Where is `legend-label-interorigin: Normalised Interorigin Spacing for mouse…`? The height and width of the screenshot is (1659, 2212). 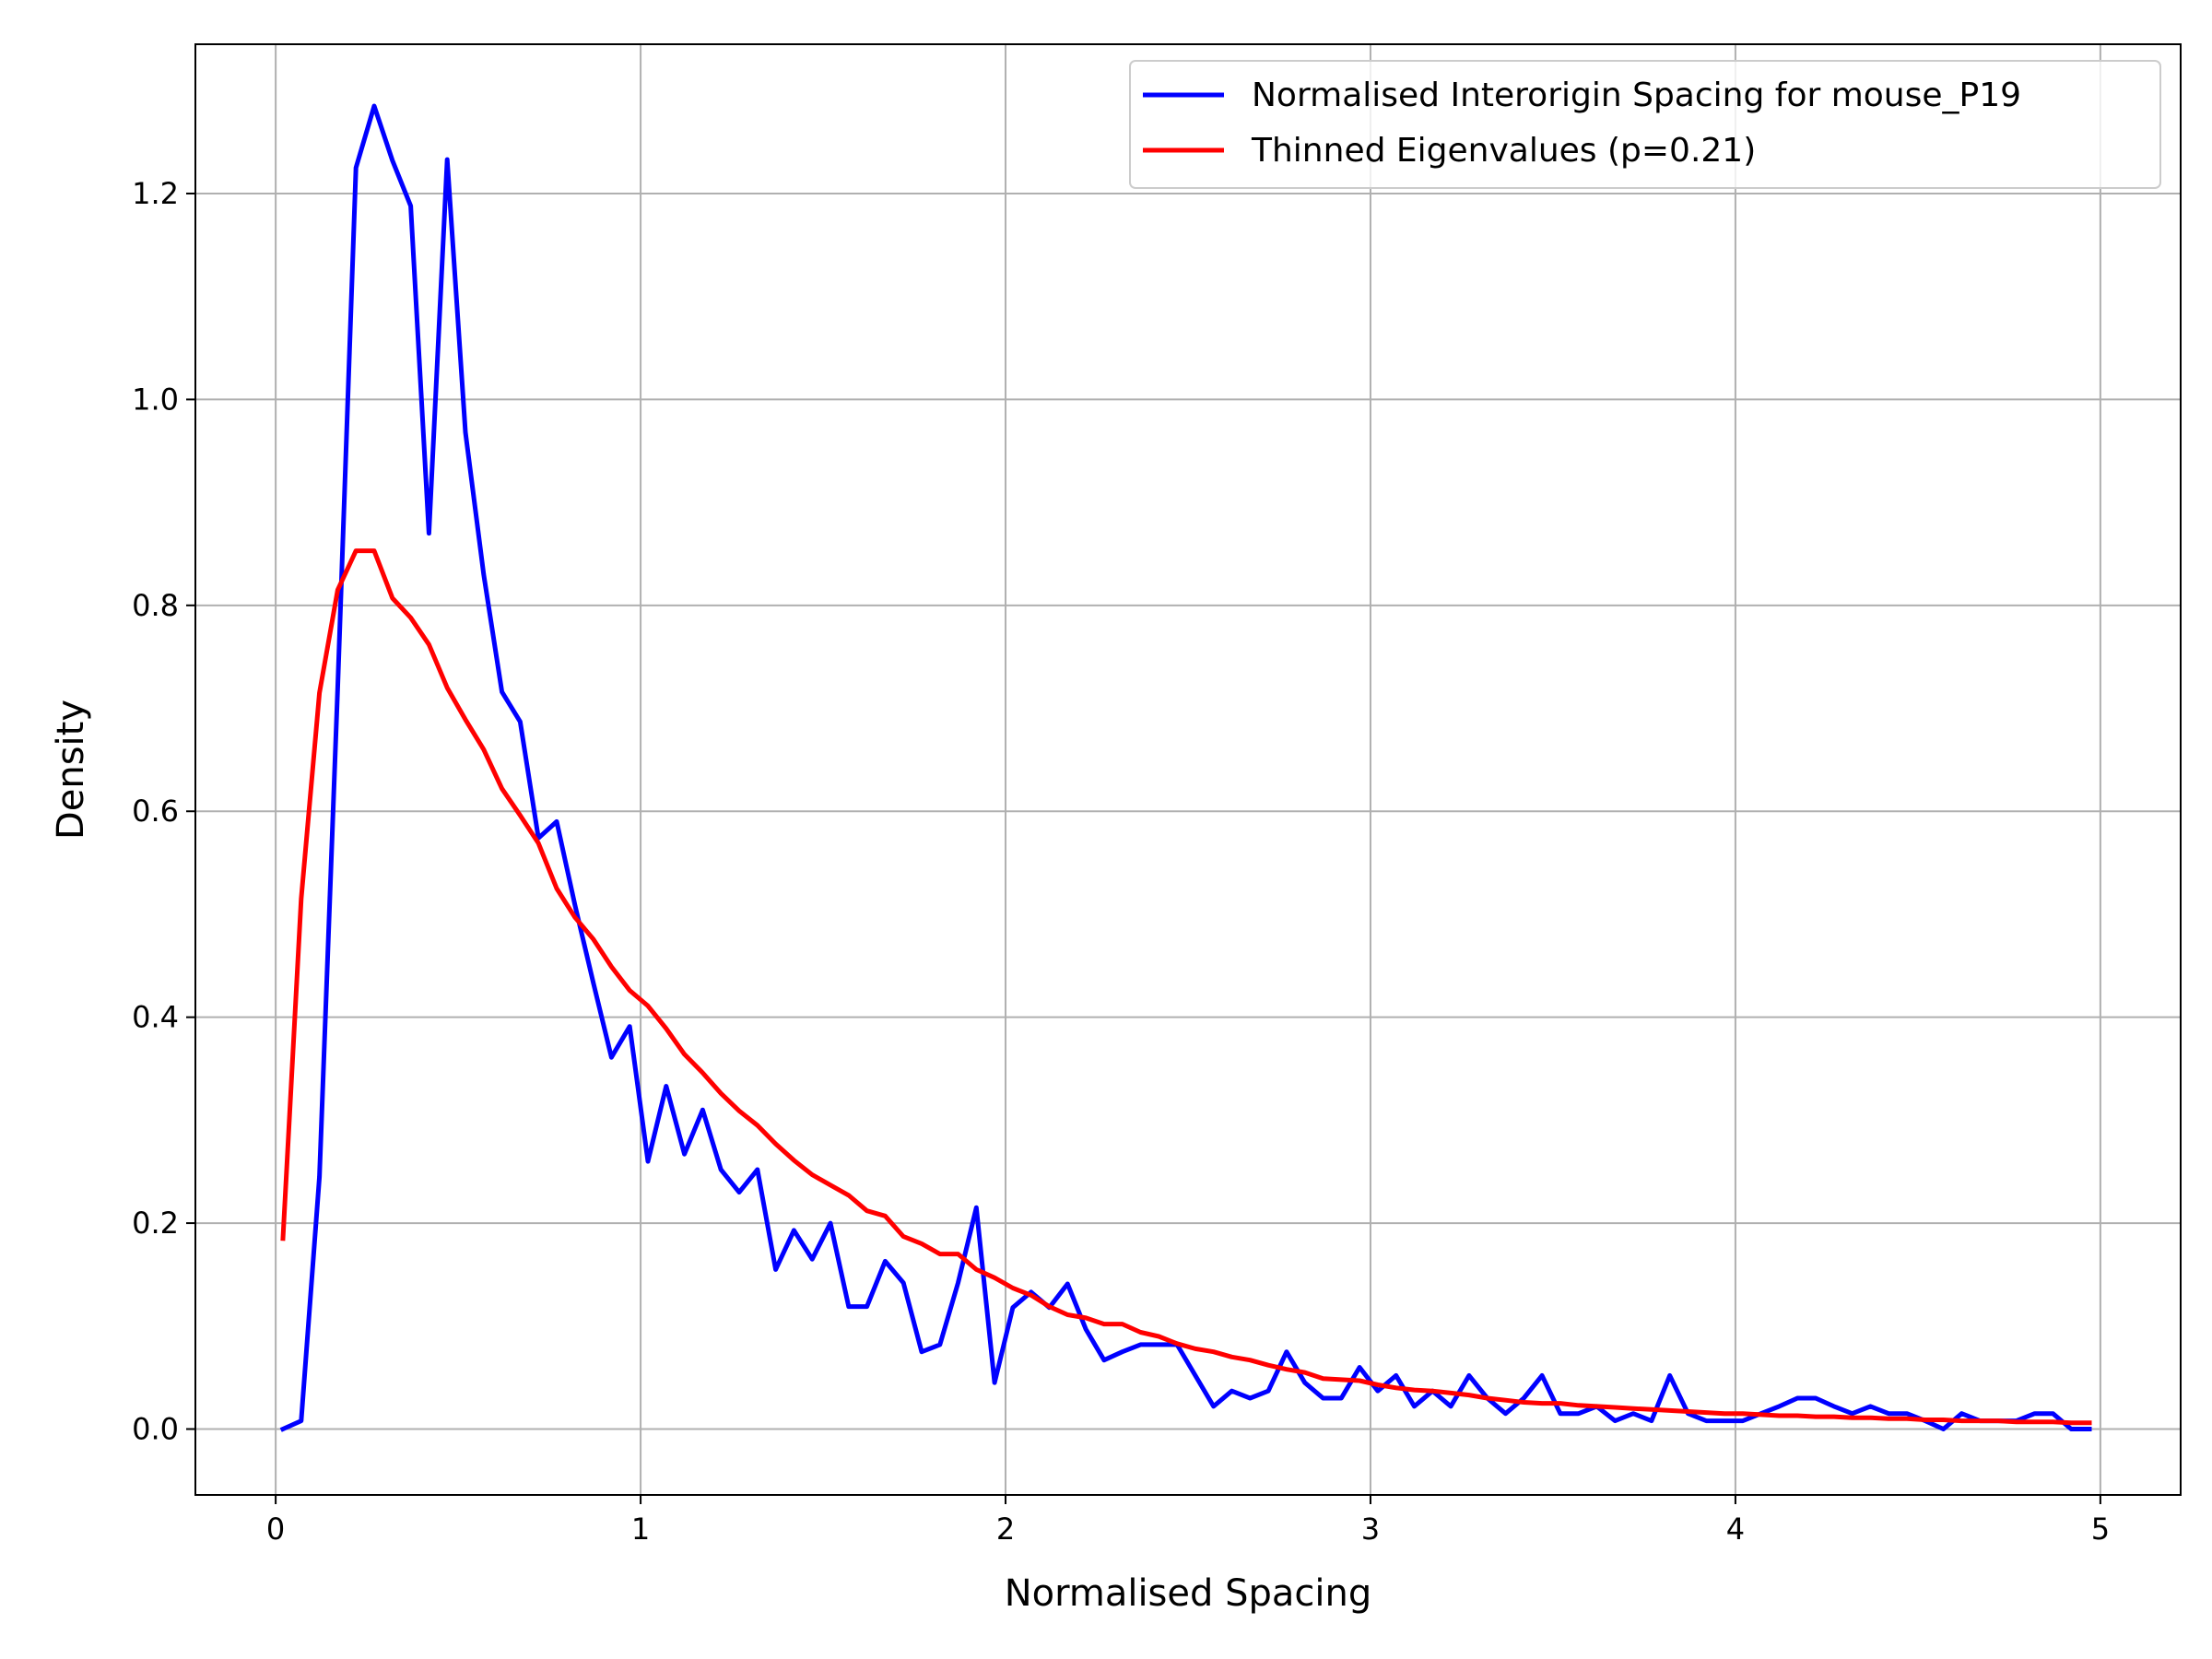
legend-label-interorigin: Normalised Interorigin Spacing for mouse… is located at coordinates (1636, 95).